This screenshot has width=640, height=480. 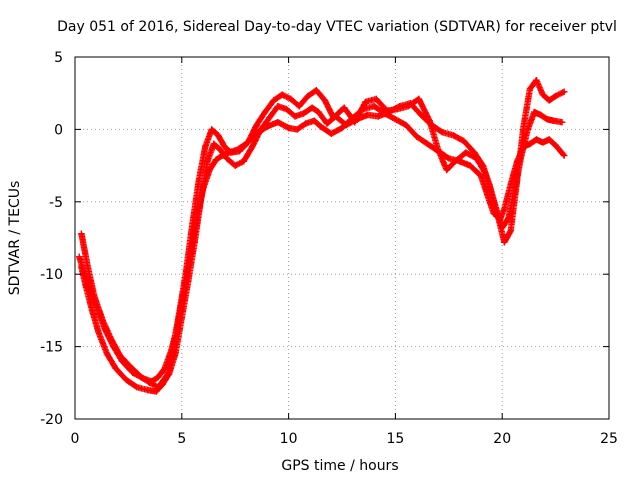 I want to click on y-tick-label: -10, so click(x=51, y=275).